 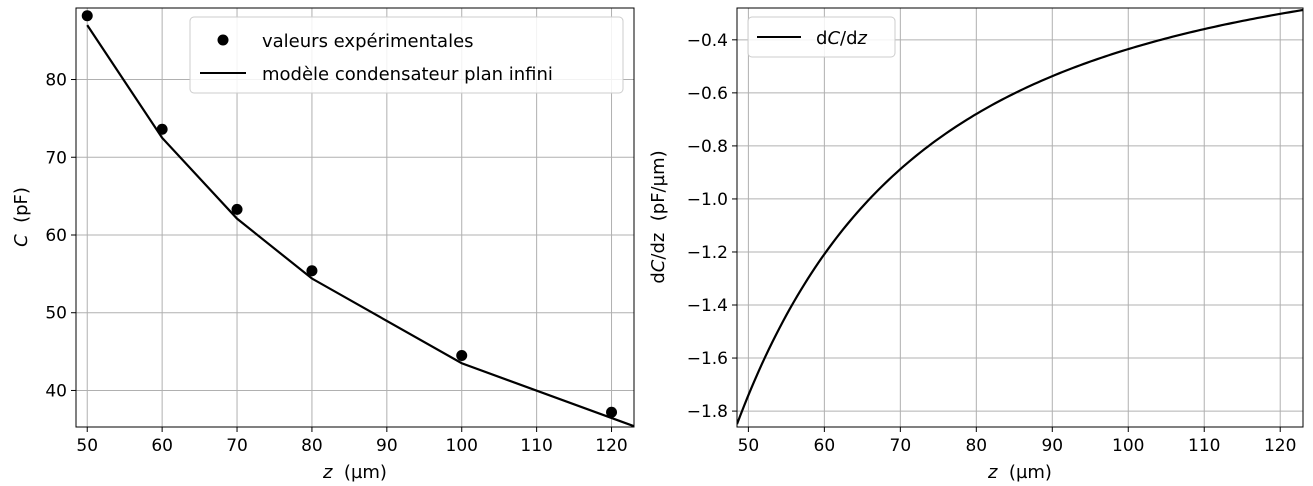 I want to click on legend-label-dcdz: dC/dz, so click(x=842, y=38).